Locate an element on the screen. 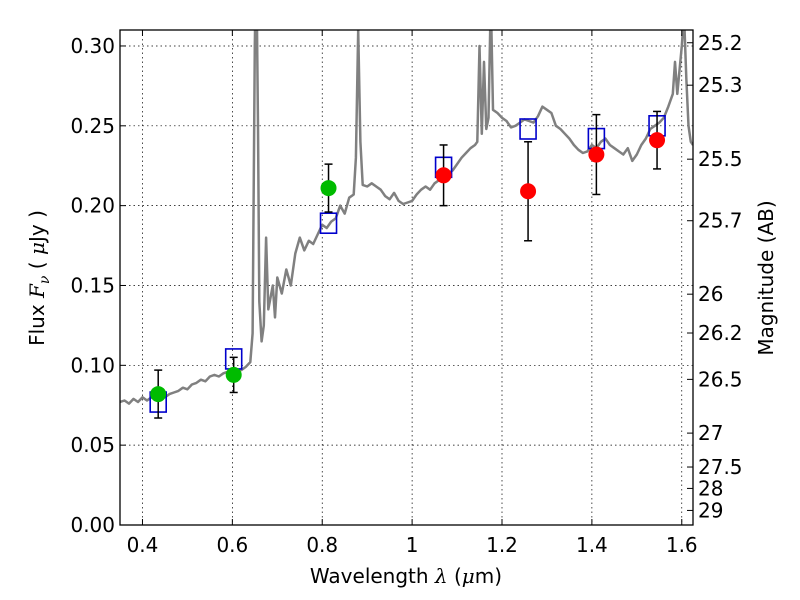 The image size is (800, 600). magnitude-tick-label: 26 is located at coordinates (710, 294).